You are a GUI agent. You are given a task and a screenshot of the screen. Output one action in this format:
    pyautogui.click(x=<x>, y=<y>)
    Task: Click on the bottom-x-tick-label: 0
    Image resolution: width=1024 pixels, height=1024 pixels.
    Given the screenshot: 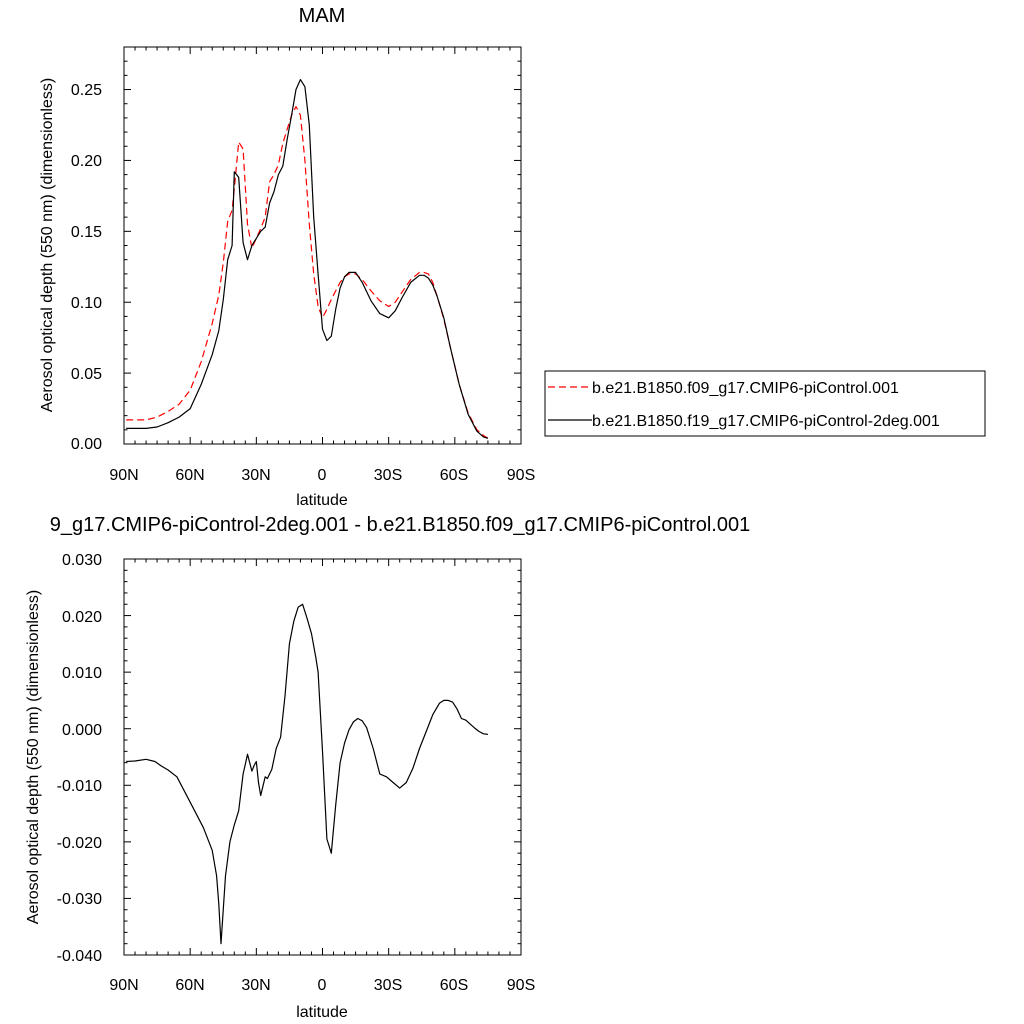 What is the action you would take?
    pyautogui.click(x=322, y=985)
    